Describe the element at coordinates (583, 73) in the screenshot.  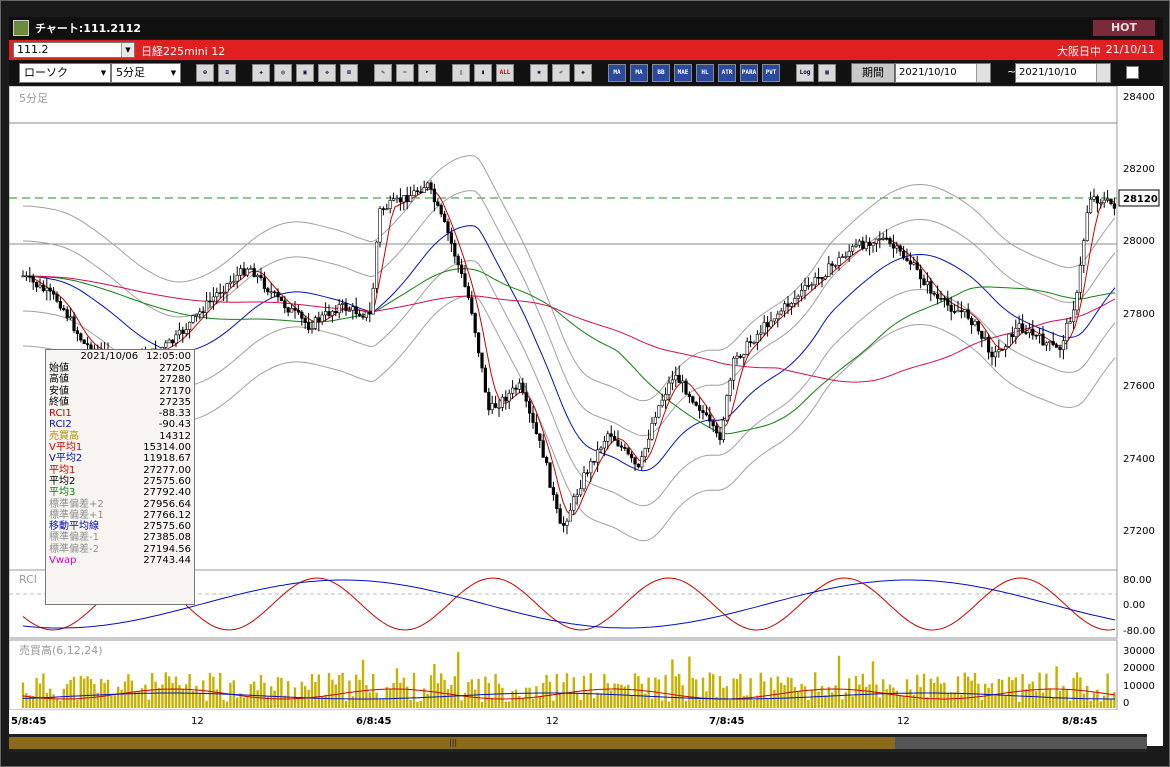
I see `color-icon: ◈` at that location.